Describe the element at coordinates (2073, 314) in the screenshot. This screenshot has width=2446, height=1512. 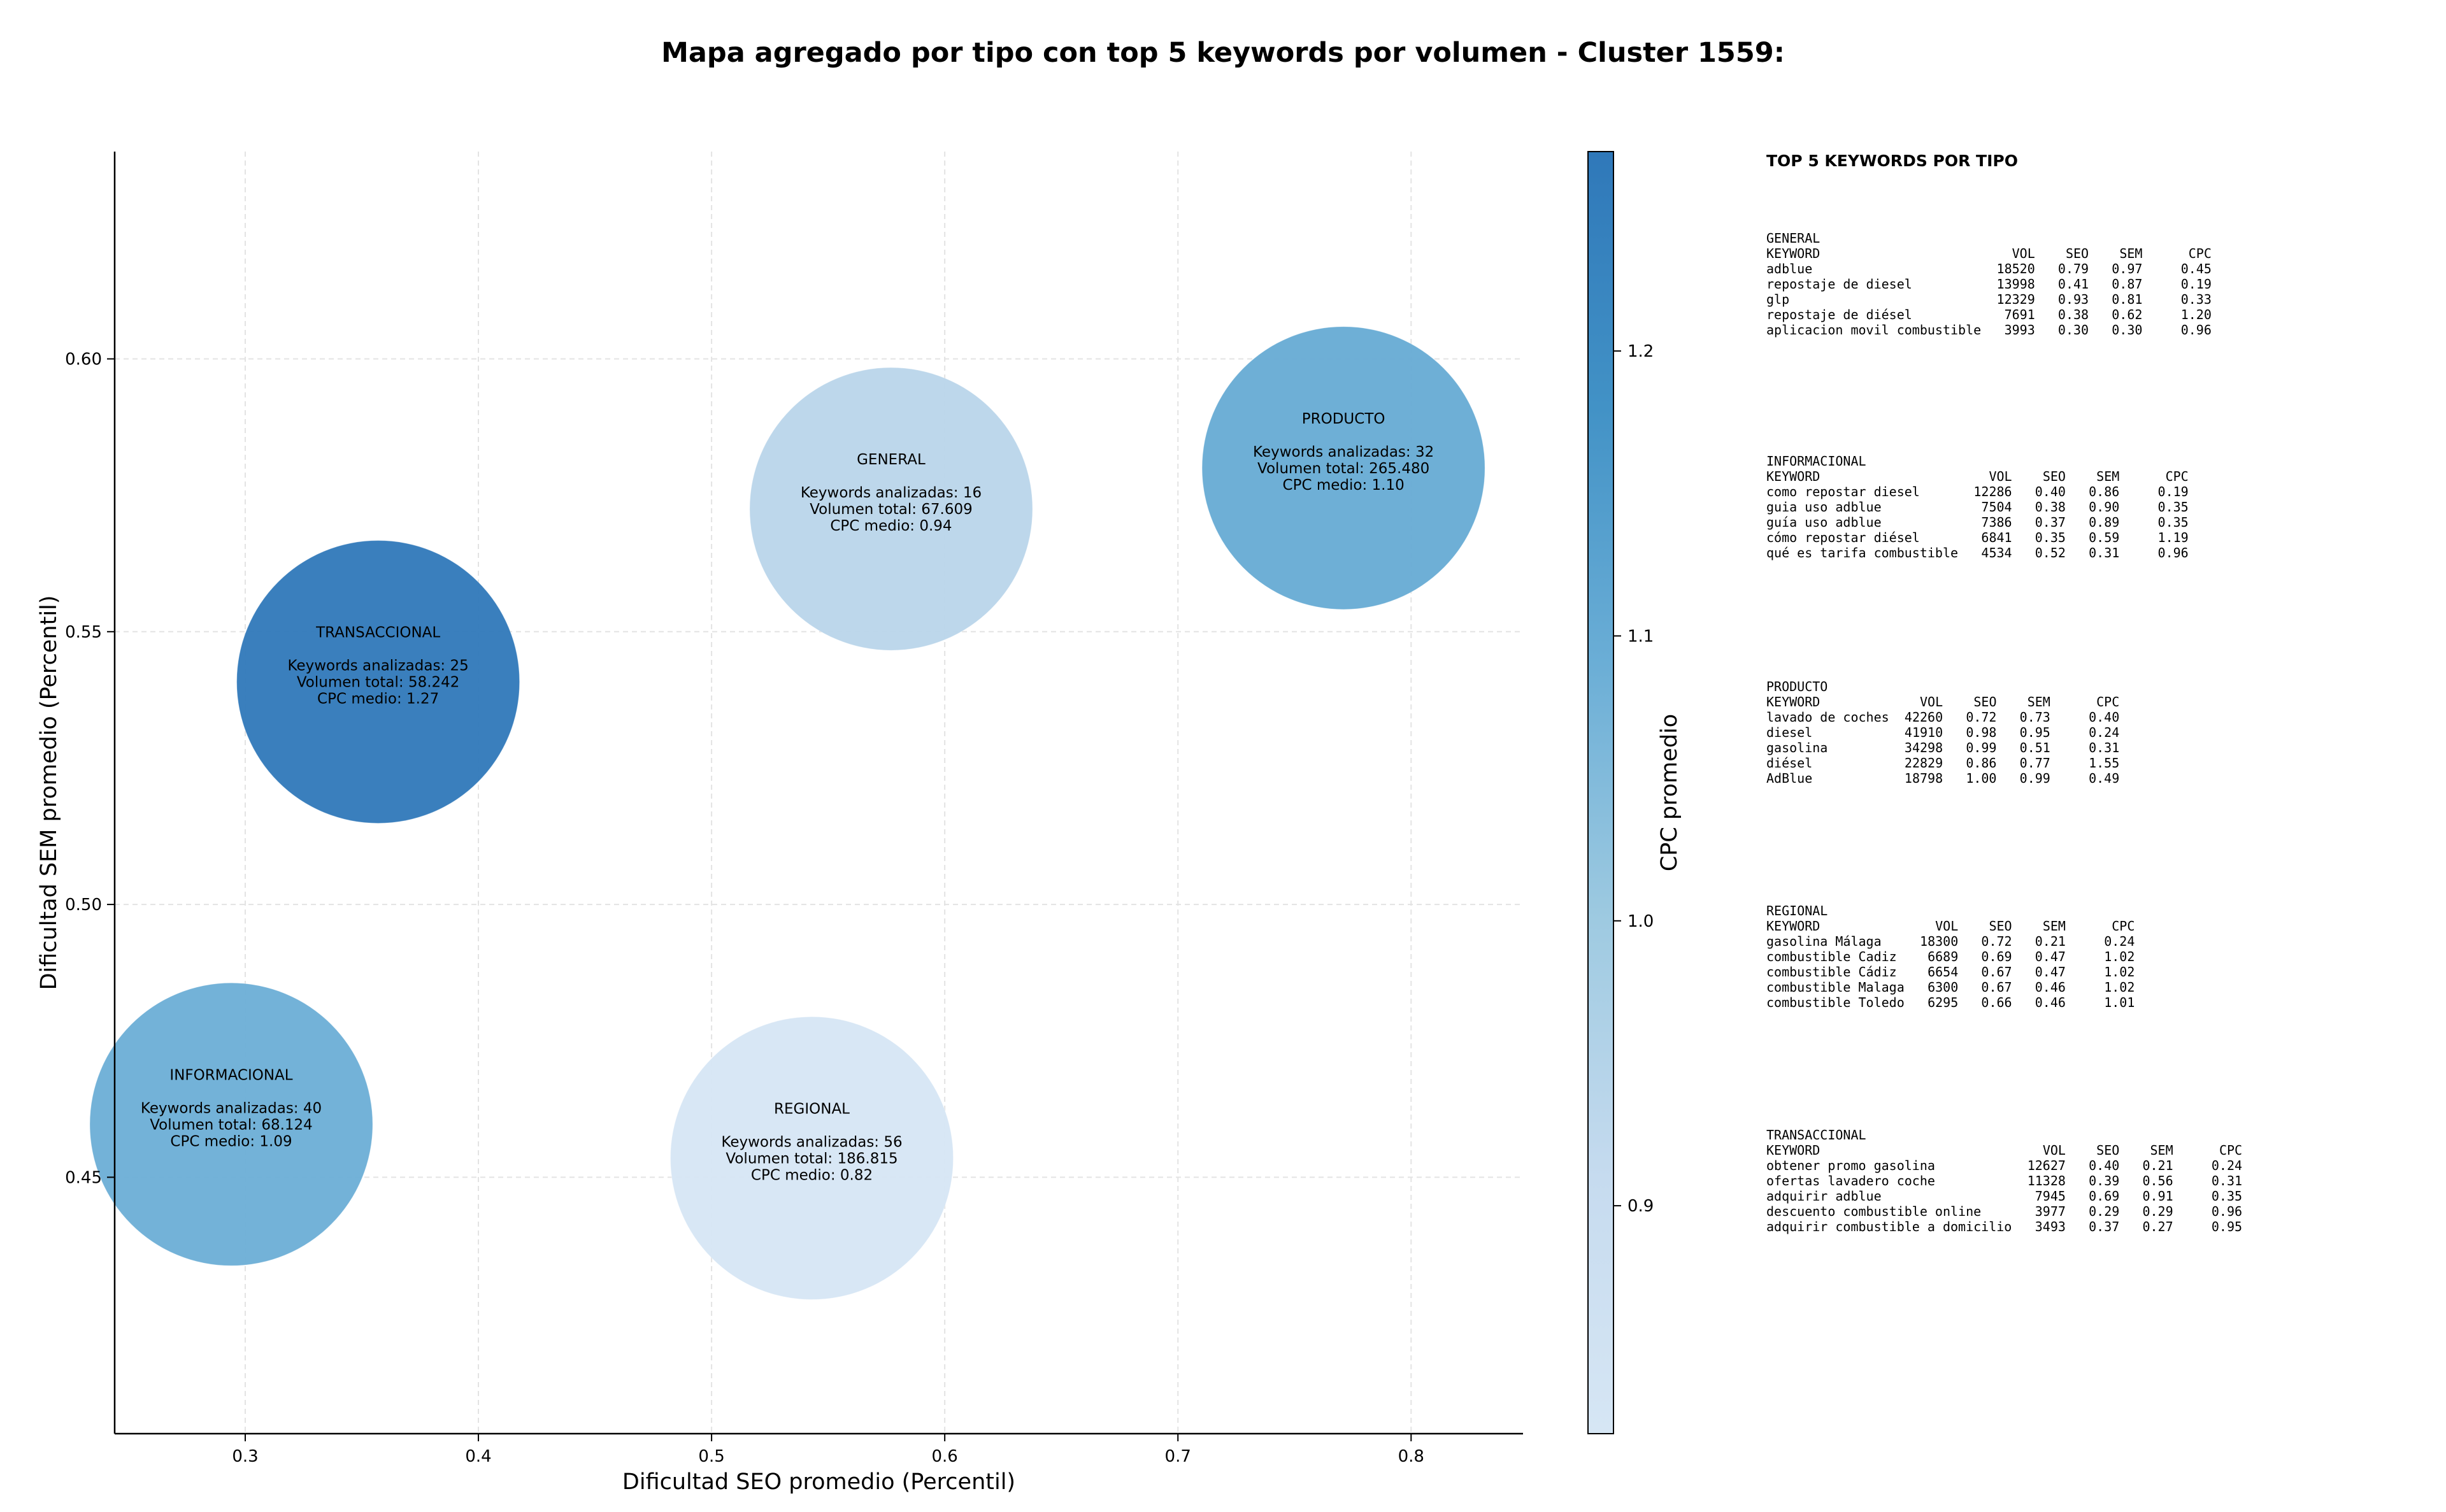
I see `seo-cell: 0.38` at that location.